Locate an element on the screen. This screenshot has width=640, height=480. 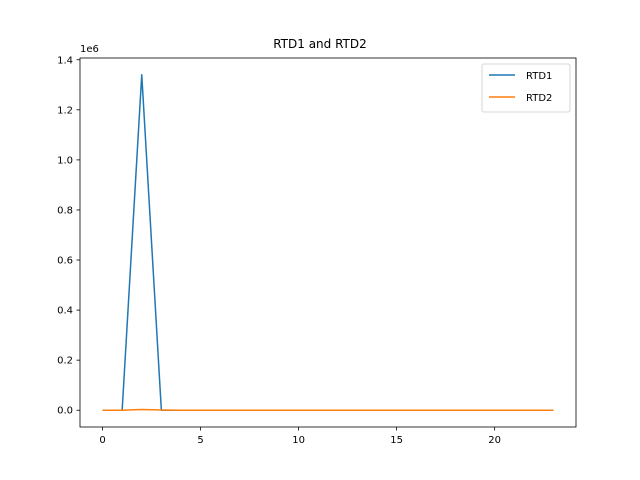
legend: RTD1 RTD2 is located at coordinates (526, 88).